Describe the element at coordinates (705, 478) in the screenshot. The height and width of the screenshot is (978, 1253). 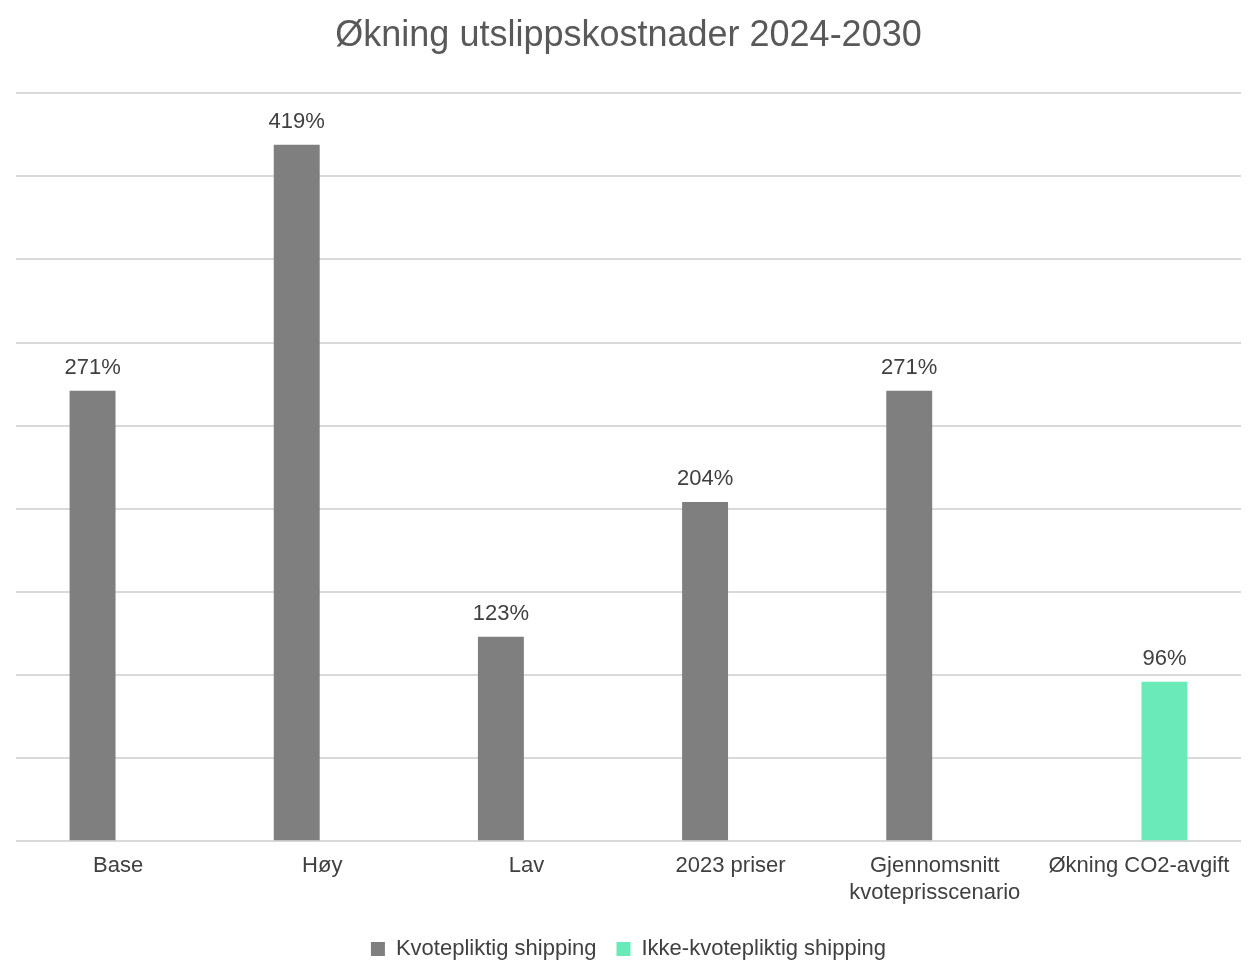
I see `data-label: 204%` at that location.